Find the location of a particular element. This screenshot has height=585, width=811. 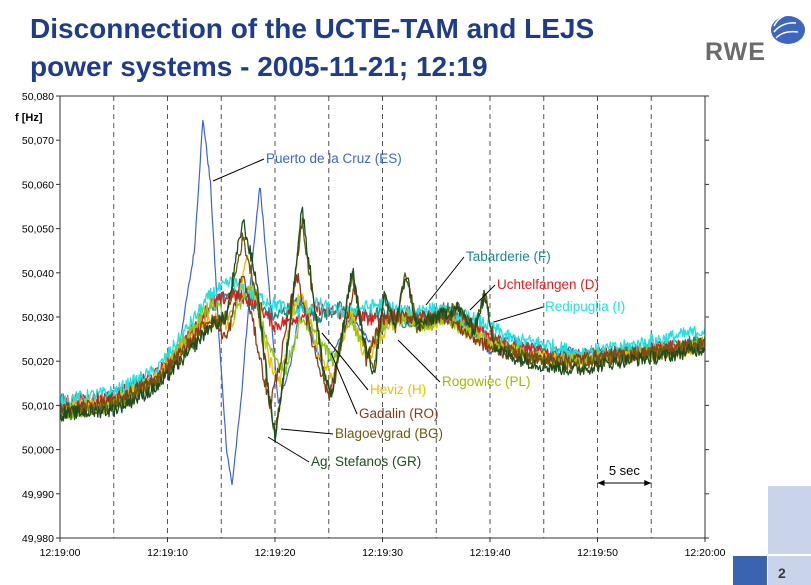

x-tick-label: 12:19:50 is located at coordinates (597, 553).